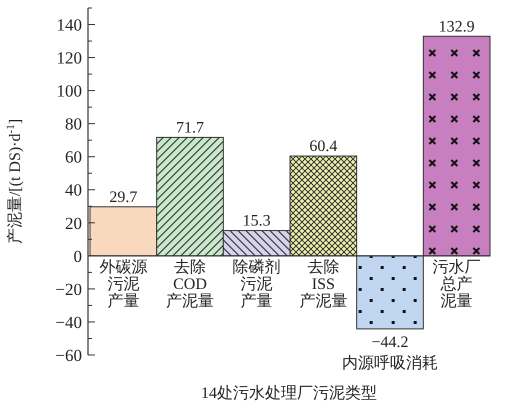  I want to click on x-tick-label: 污水厂总产泥量, so click(456, 284).